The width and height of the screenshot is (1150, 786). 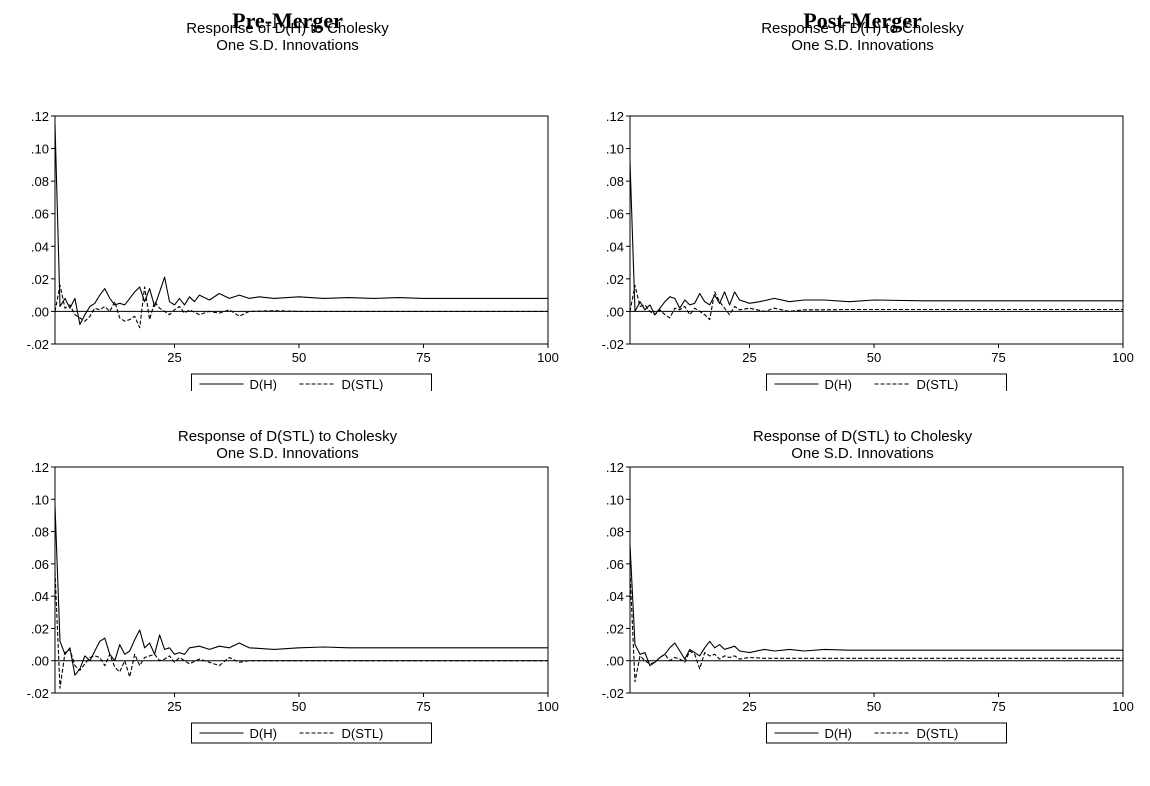 What do you see at coordinates (287, 20) in the screenshot?
I see `pre-merger-heading: Pre-Merger` at bounding box center [287, 20].